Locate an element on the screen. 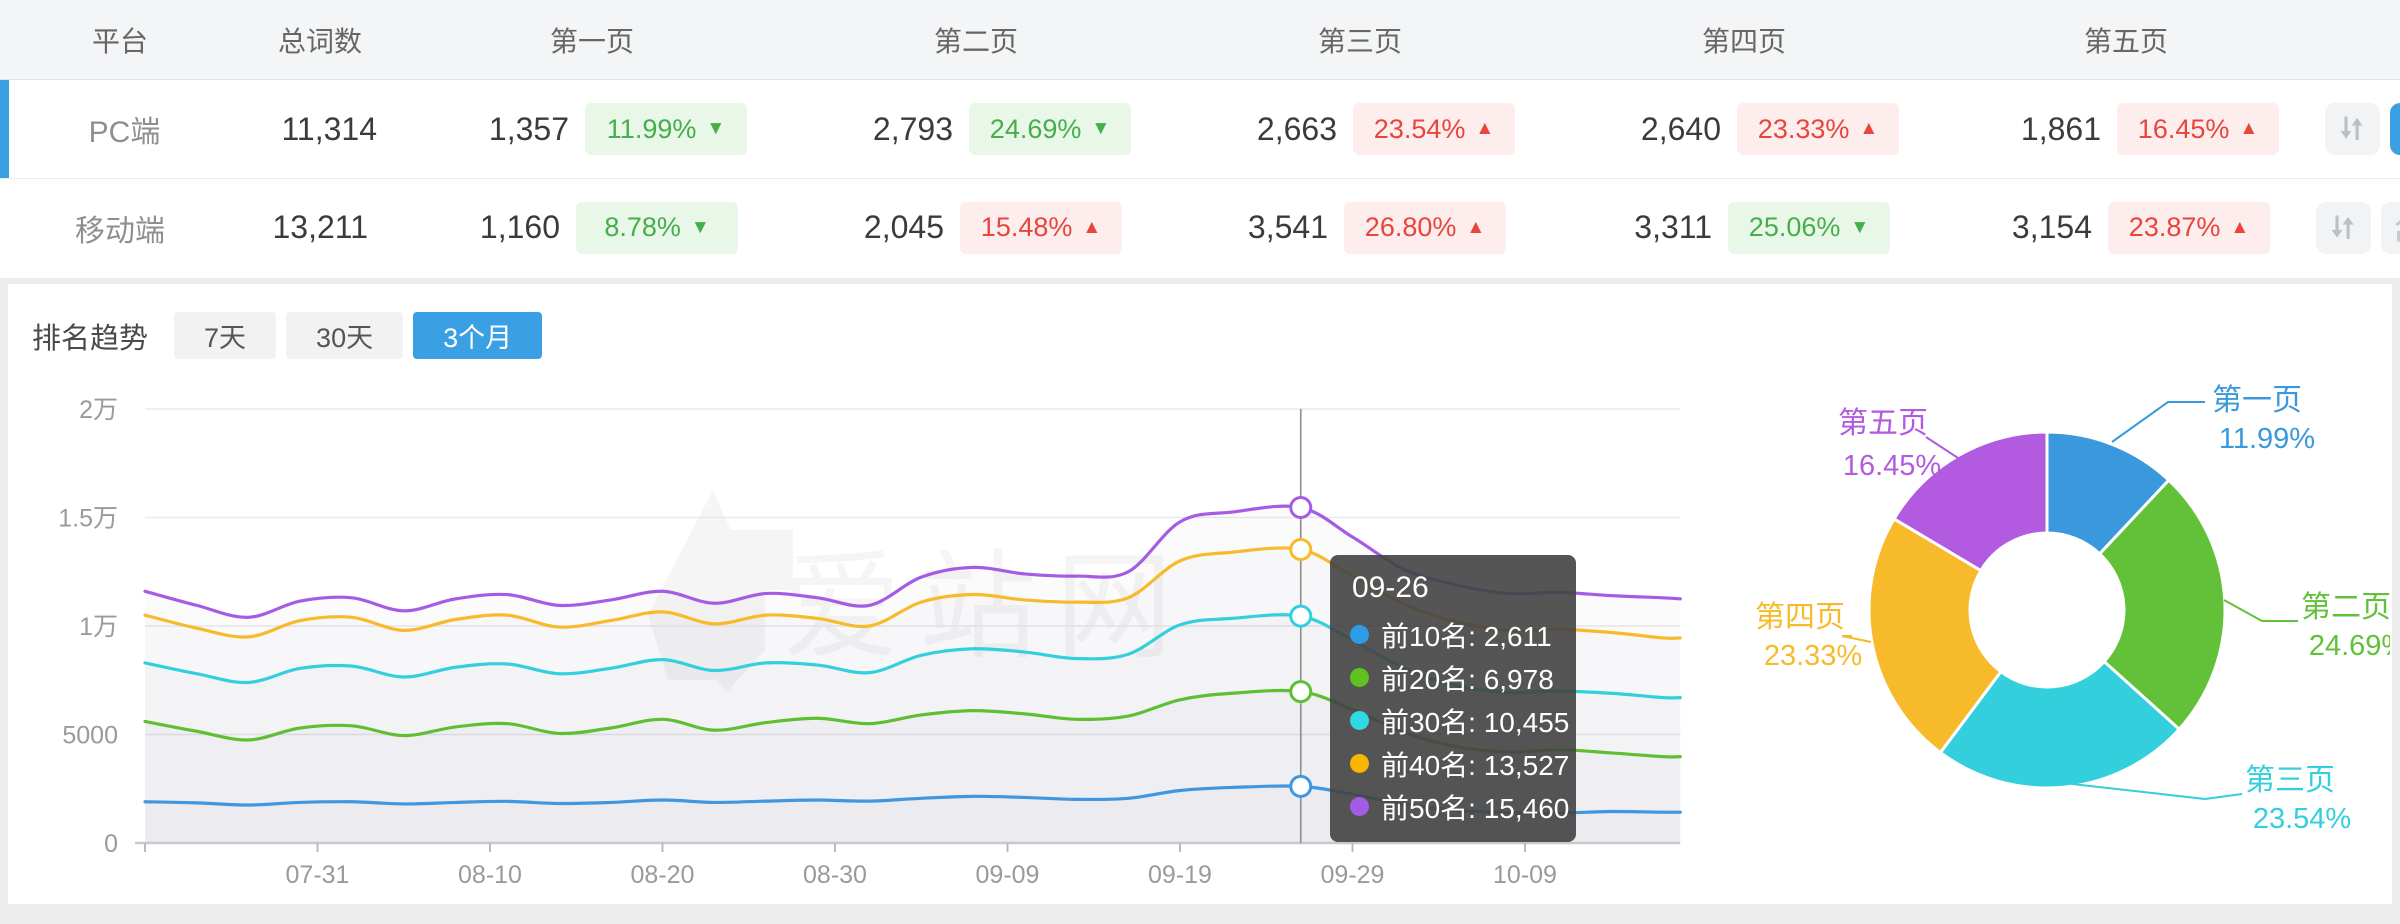 The image size is (2400, 924). donut-label-第三页: 第三页 is located at coordinates (2290, 780).